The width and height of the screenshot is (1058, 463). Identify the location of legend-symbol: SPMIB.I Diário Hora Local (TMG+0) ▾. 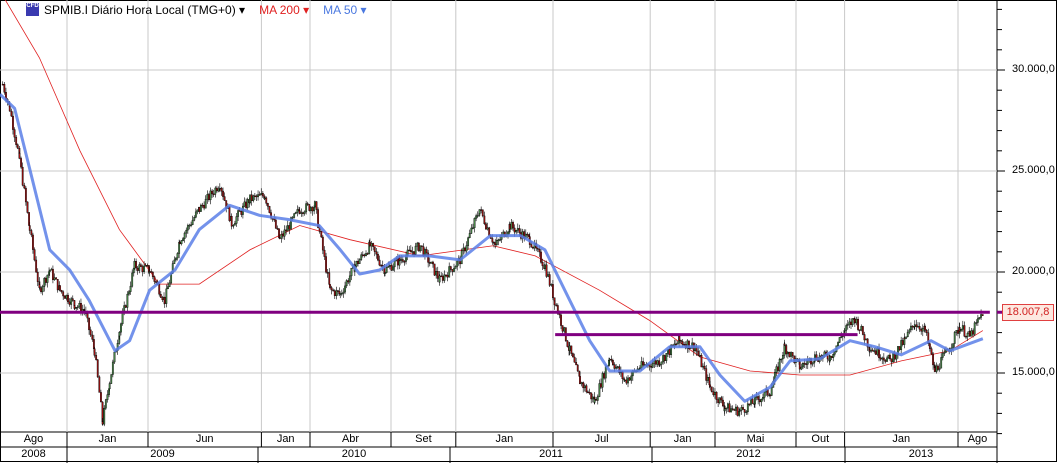
(145, 10).